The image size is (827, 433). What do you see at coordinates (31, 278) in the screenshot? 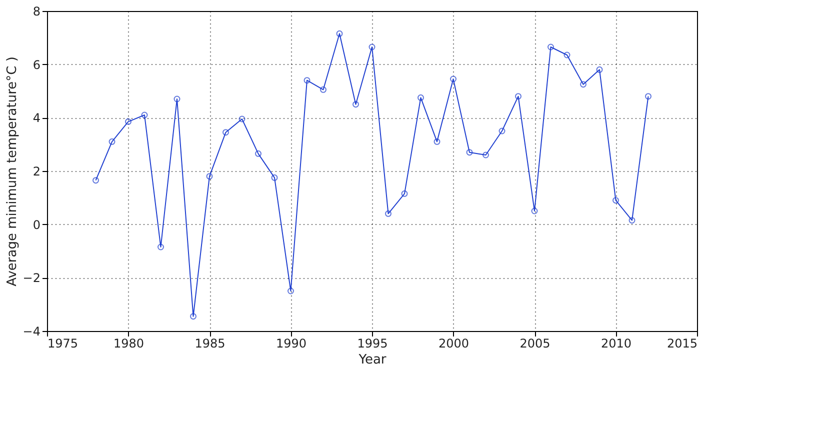
I see `y-tick-label: −2` at bounding box center [31, 278].